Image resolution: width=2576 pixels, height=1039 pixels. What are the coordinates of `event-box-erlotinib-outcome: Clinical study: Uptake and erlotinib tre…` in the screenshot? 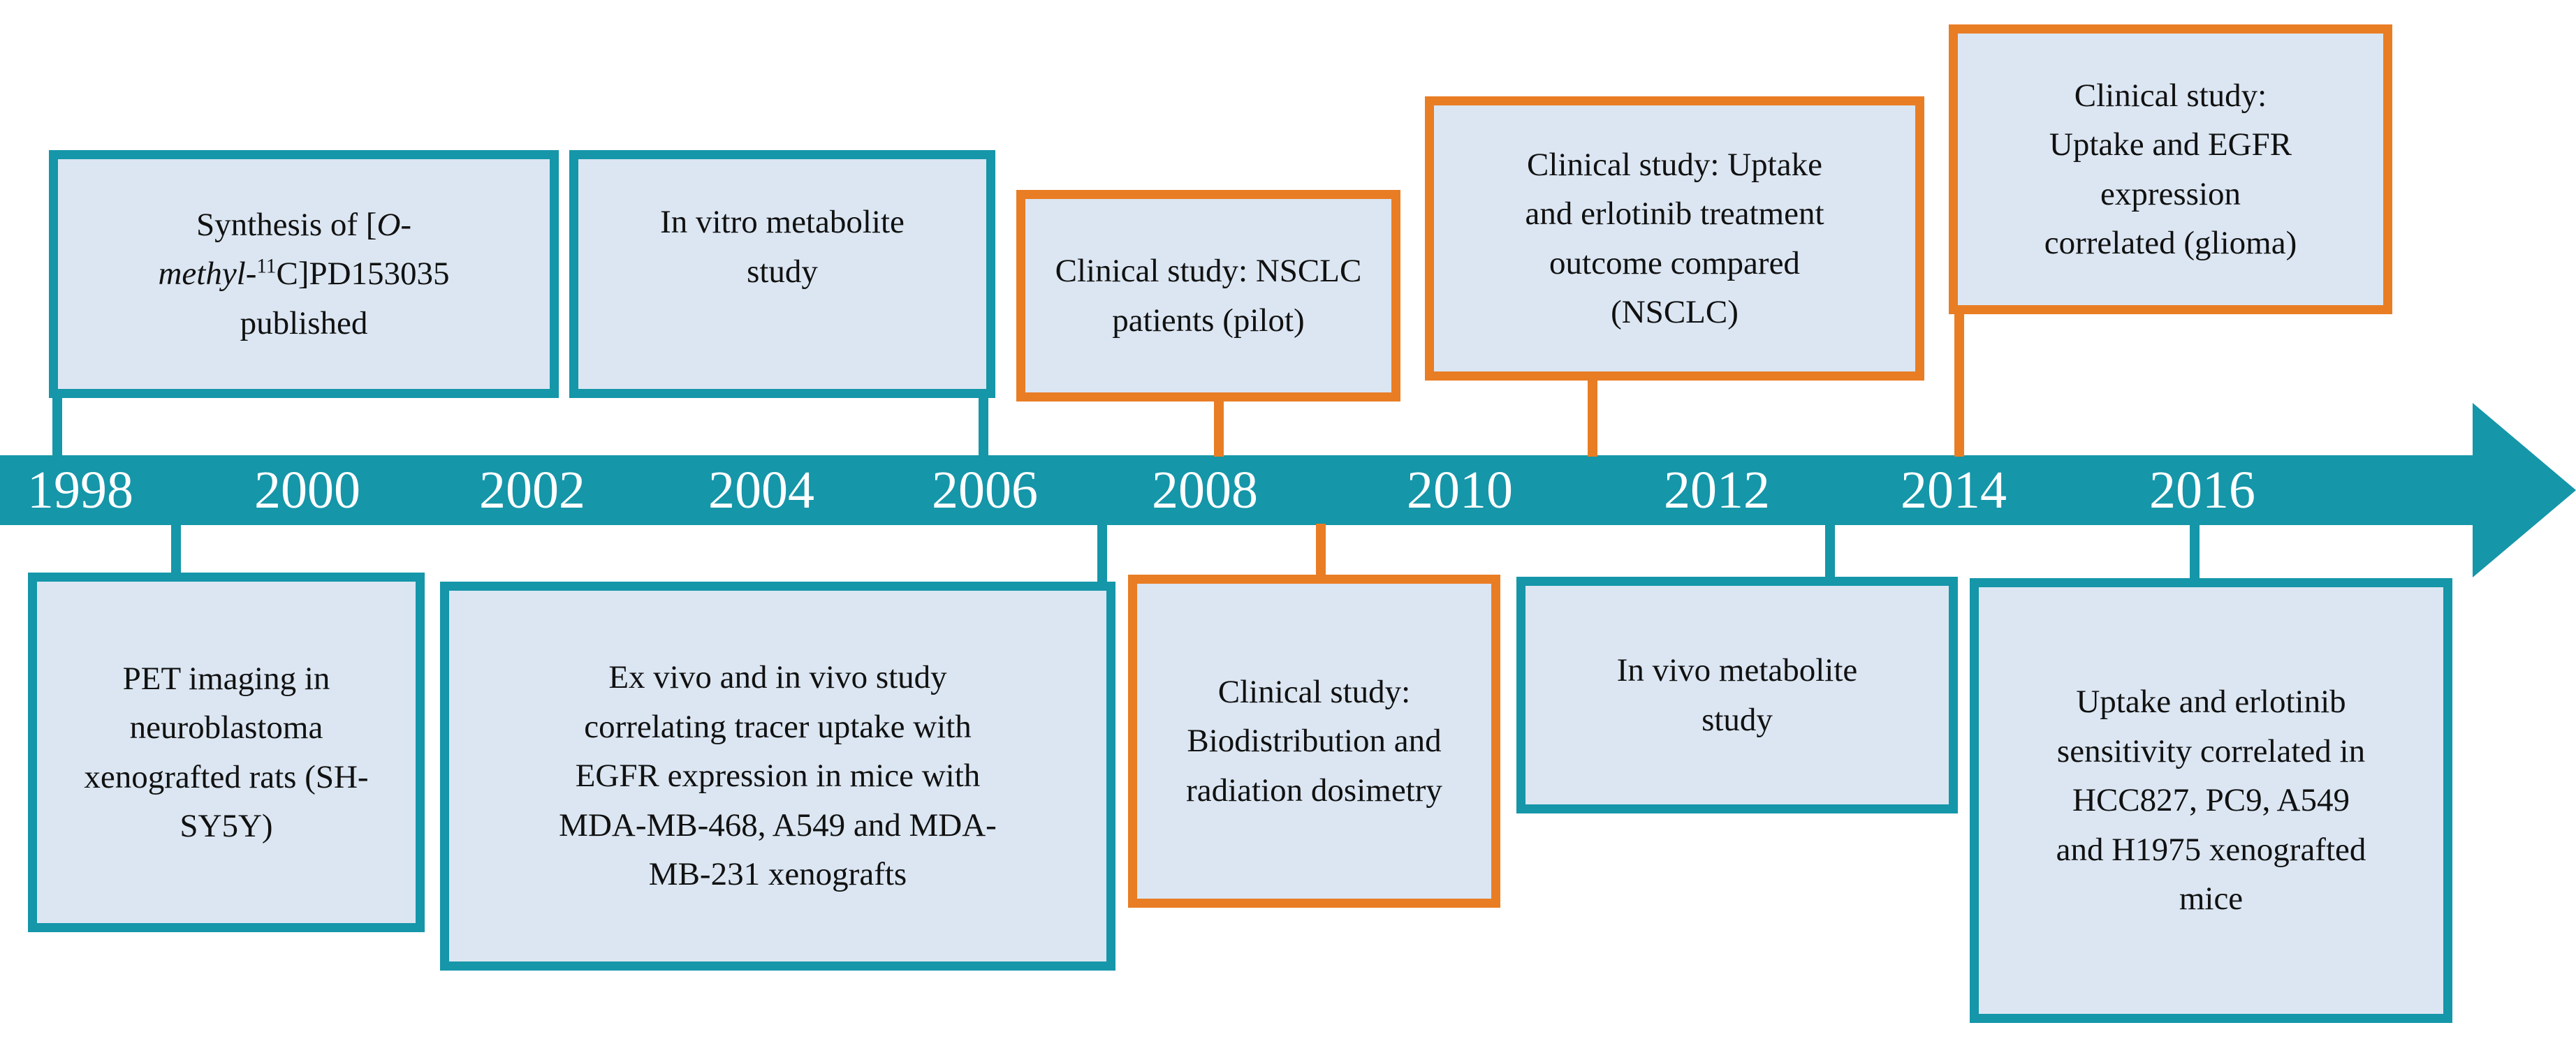 It's located at (1674, 238).